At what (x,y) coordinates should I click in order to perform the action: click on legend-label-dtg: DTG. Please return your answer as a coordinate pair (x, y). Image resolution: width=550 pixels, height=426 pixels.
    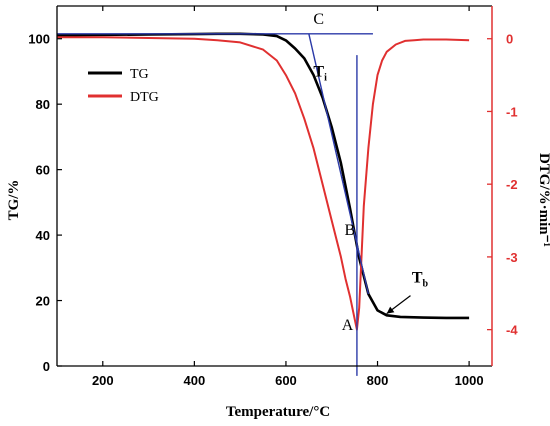
    Looking at the image, I should click on (144, 97).